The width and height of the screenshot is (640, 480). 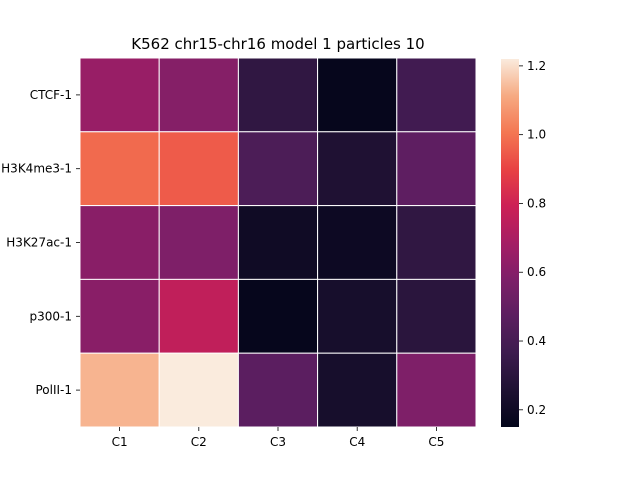 I want to click on column-label: C3, so click(x=278, y=442).